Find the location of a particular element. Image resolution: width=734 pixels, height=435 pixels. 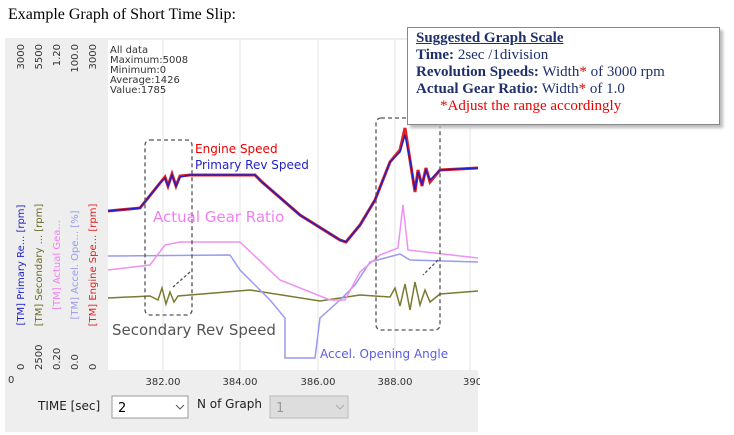

axis-min: 2500 is located at coordinates (39, 357).